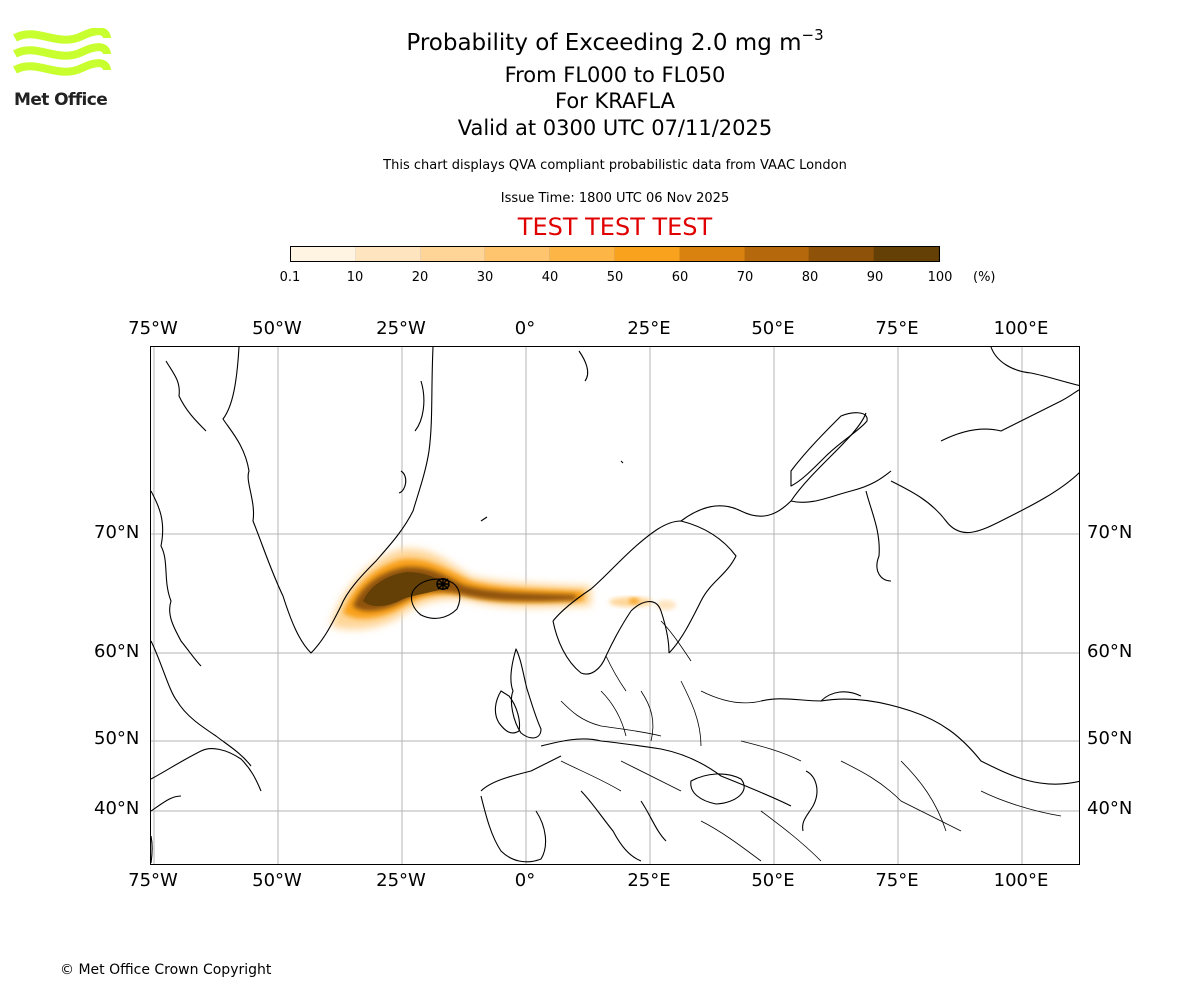 The height and width of the screenshot is (1000, 1200). What do you see at coordinates (773, 328) in the screenshot?
I see `lon-label-top: 50°E` at bounding box center [773, 328].